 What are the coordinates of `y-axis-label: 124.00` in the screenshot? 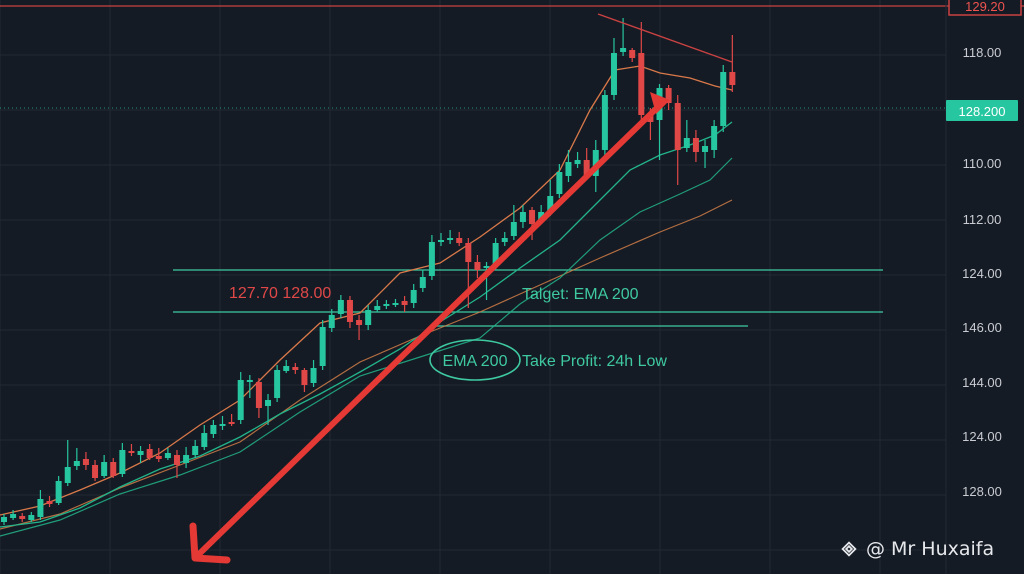 It's located at (982, 273).